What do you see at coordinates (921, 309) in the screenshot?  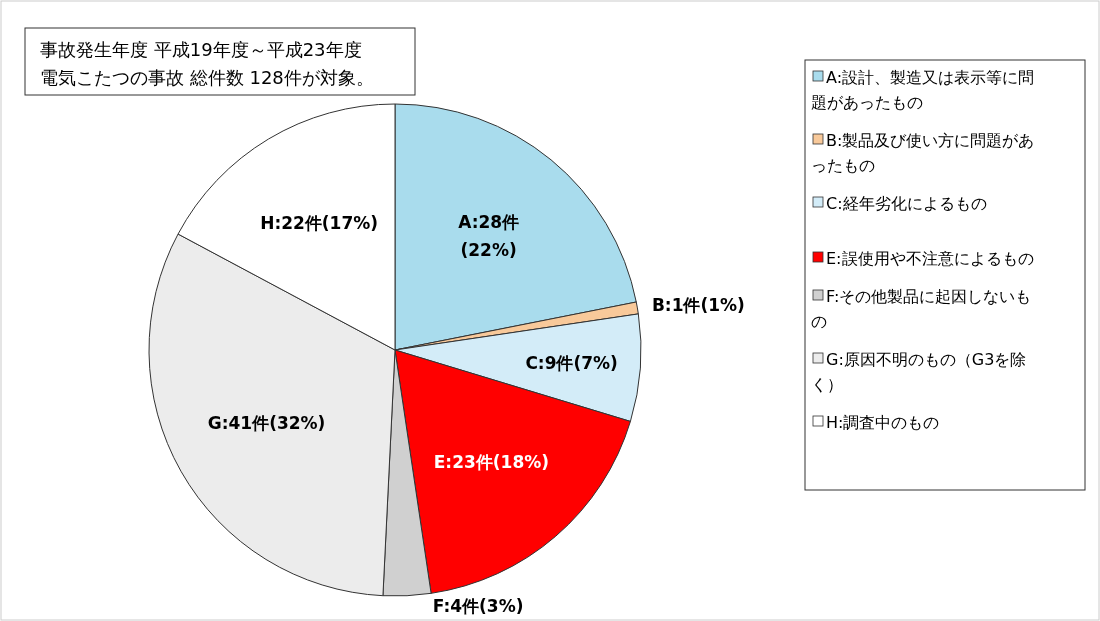 I see `legend-label: F:その他製品に起因しないもの` at bounding box center [921, 309].